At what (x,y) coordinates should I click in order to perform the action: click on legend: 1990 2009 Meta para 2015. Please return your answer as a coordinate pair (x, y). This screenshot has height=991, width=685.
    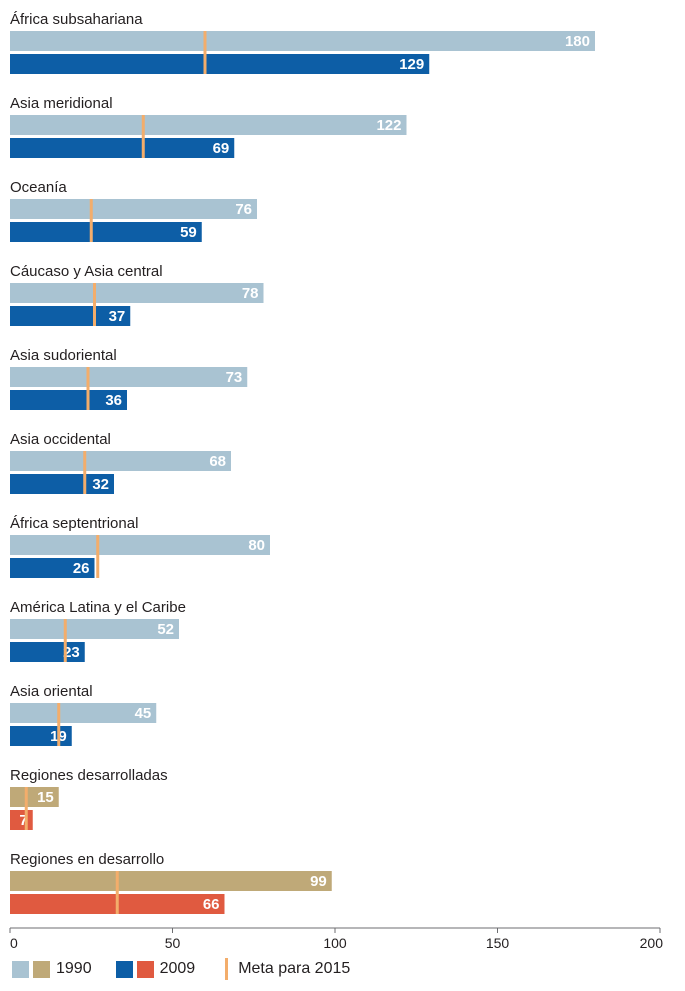
    Looking at the image, I should click on (193, 969).